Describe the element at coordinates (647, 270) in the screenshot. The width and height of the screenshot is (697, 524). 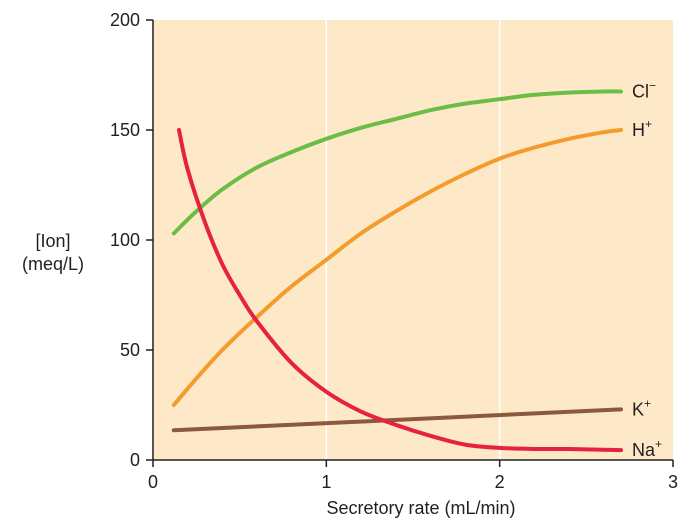
I see `series-labels: Cl− H+ K+ Na+` at that location.